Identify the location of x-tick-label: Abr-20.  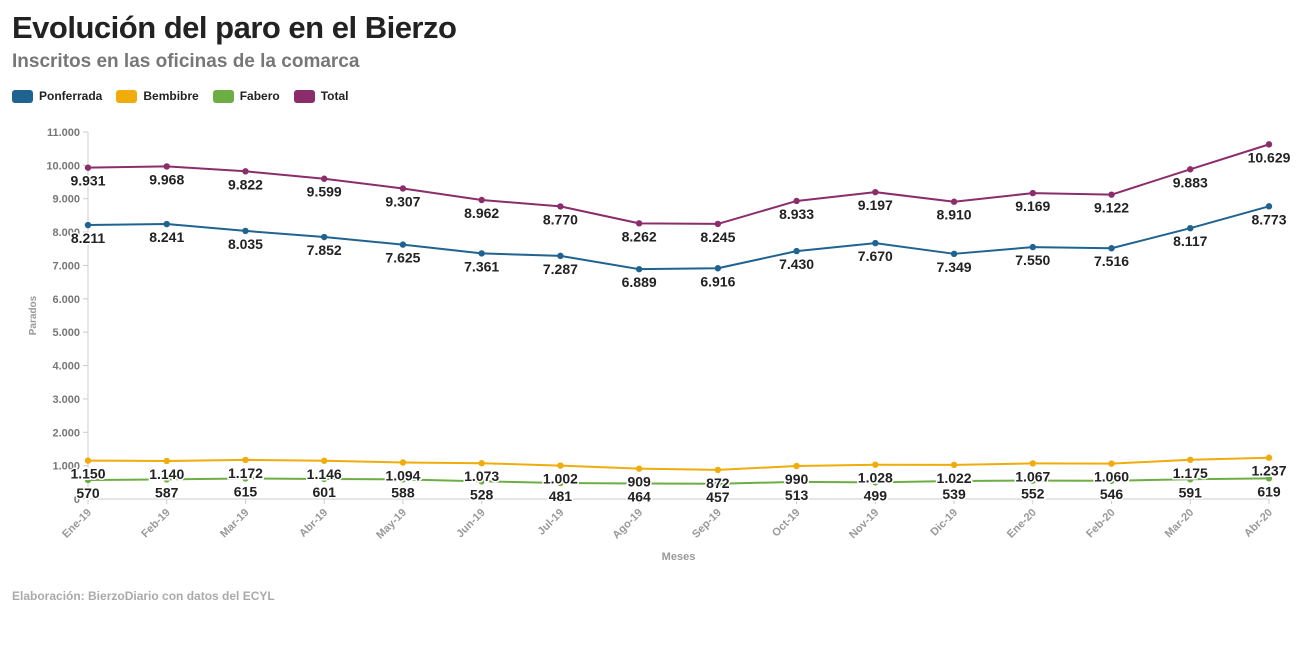
(1258, 523).